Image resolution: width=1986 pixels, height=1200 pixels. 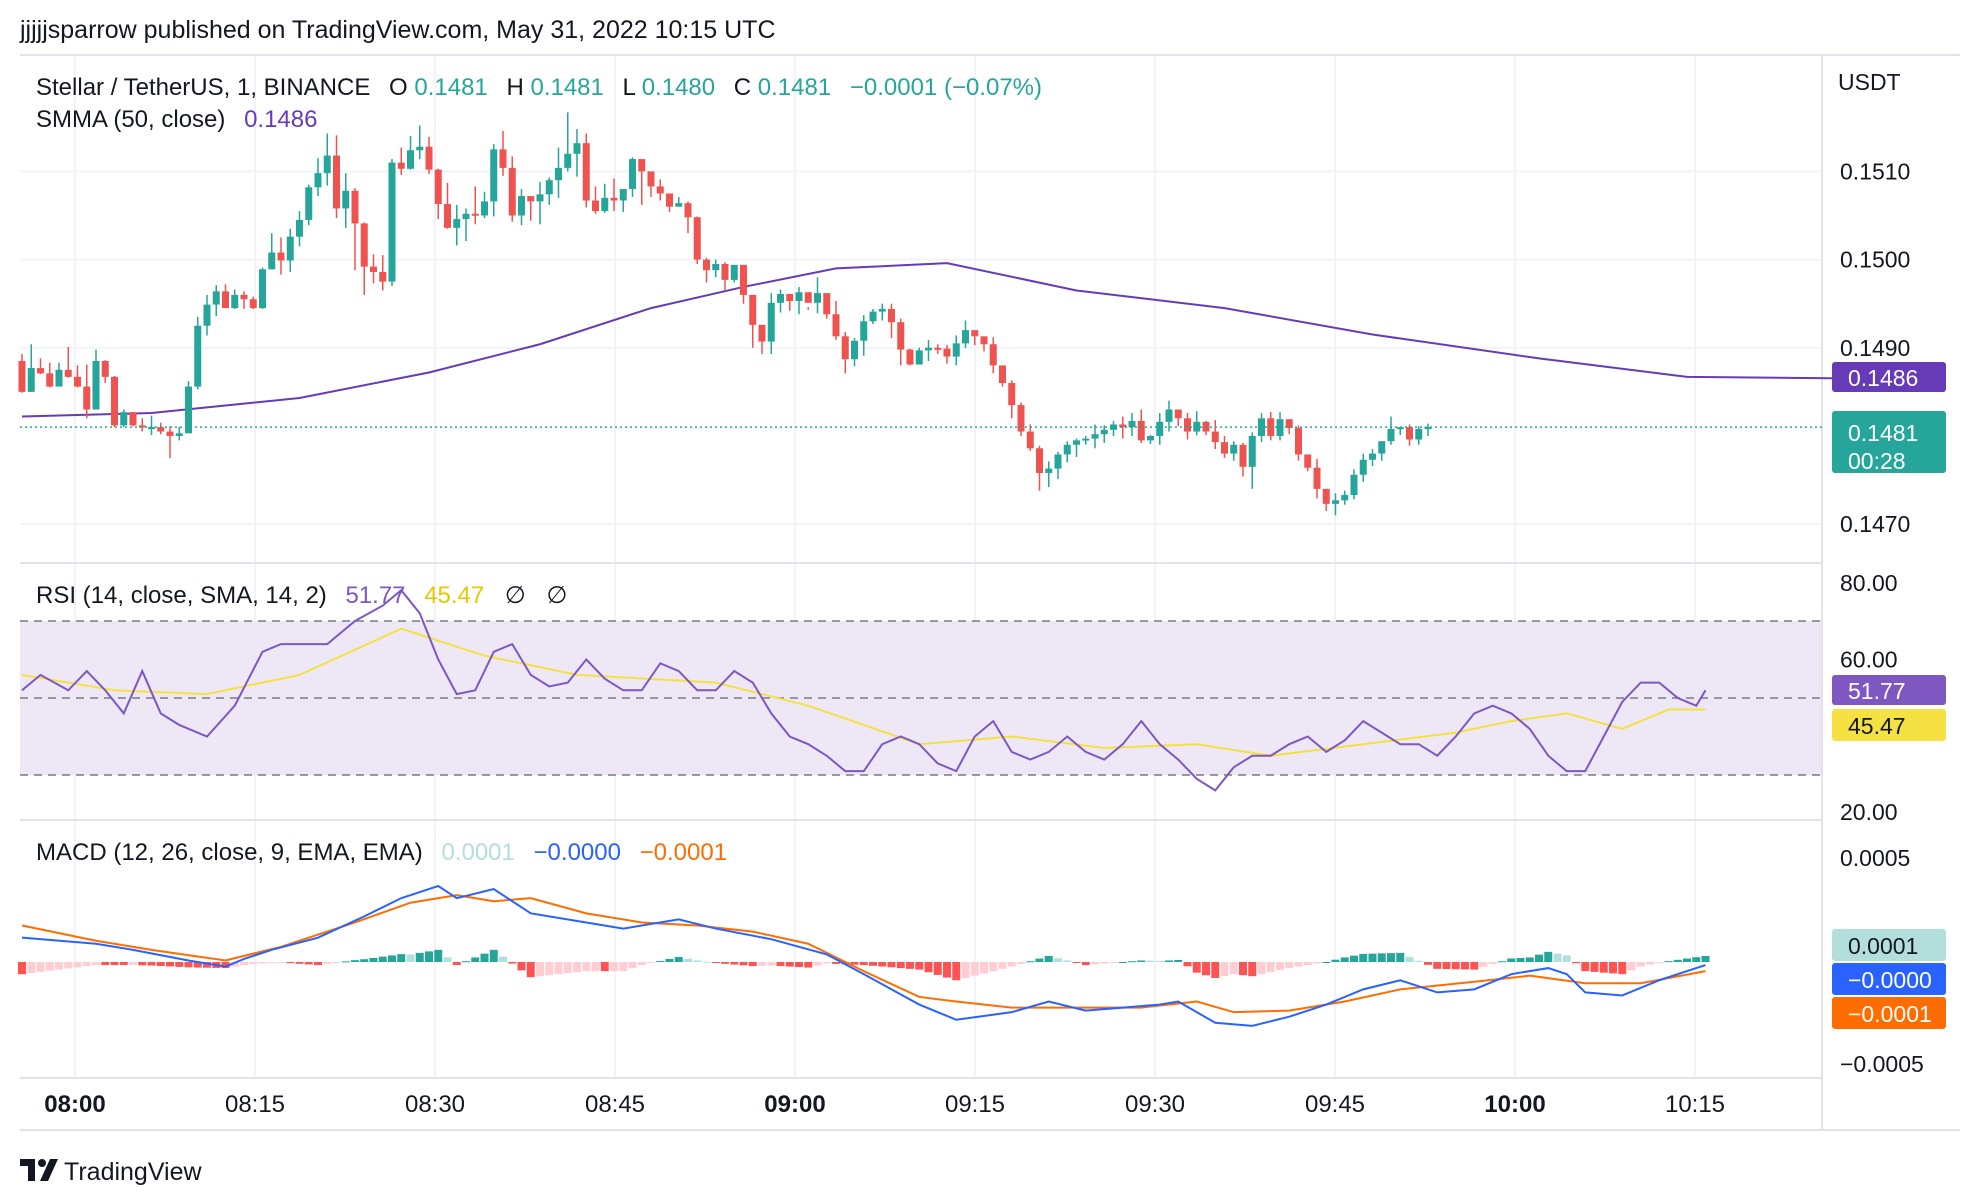 What do you see at coordinates (1889, 979) in the screenshot?
I see `macd-axis-tag-bg` at bounding box center [1889, 979].